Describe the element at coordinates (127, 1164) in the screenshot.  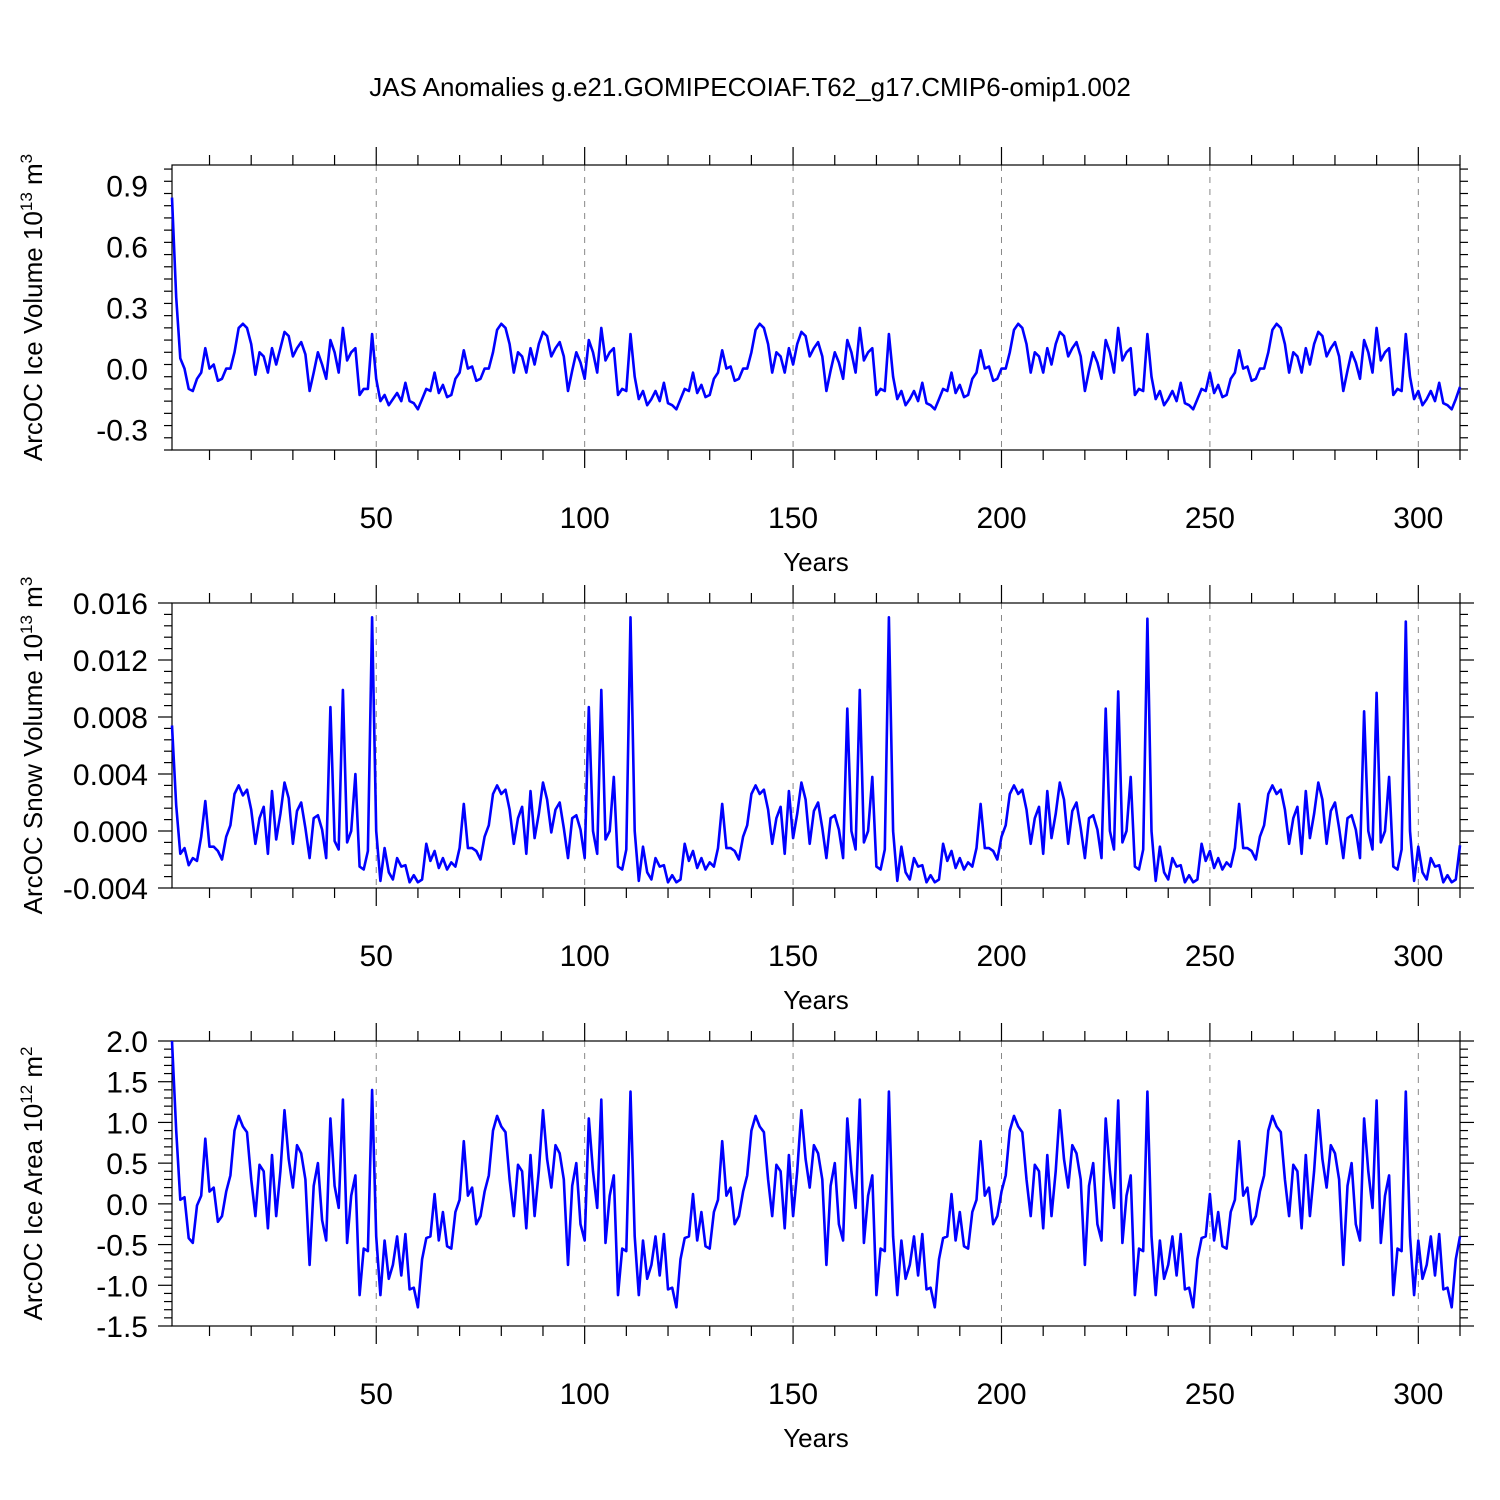
I see `ytick-label: 0.5` at that location.